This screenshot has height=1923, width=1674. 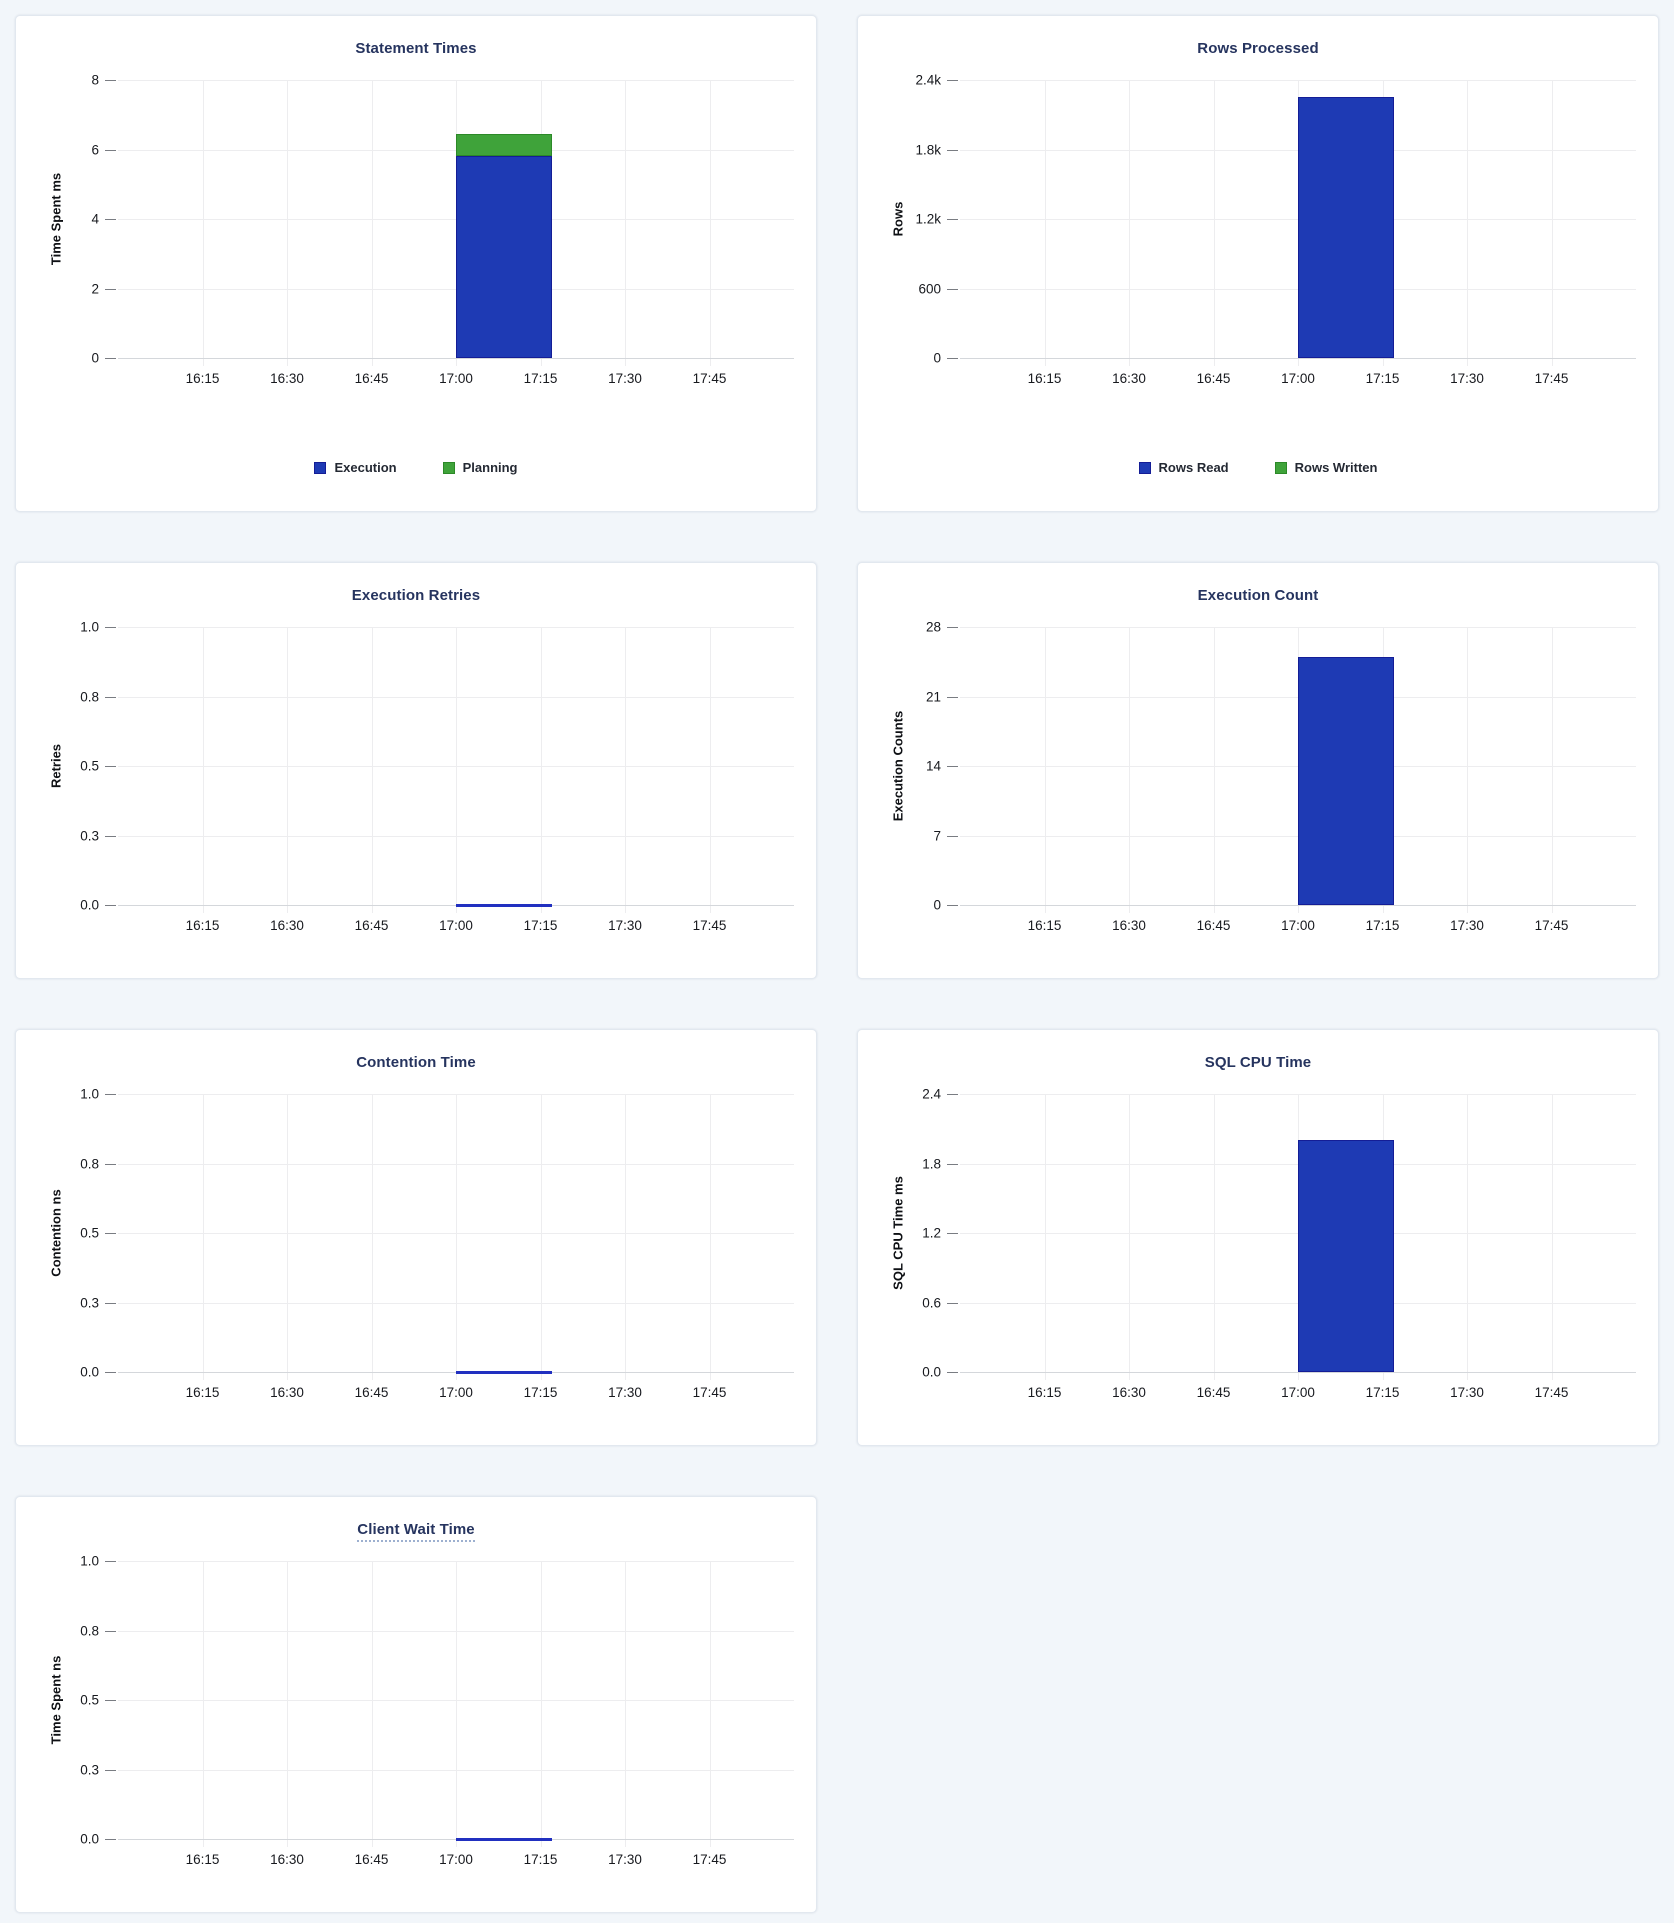 I want to click on y-tick-label: 1.8, so click(x=931, y=1163).